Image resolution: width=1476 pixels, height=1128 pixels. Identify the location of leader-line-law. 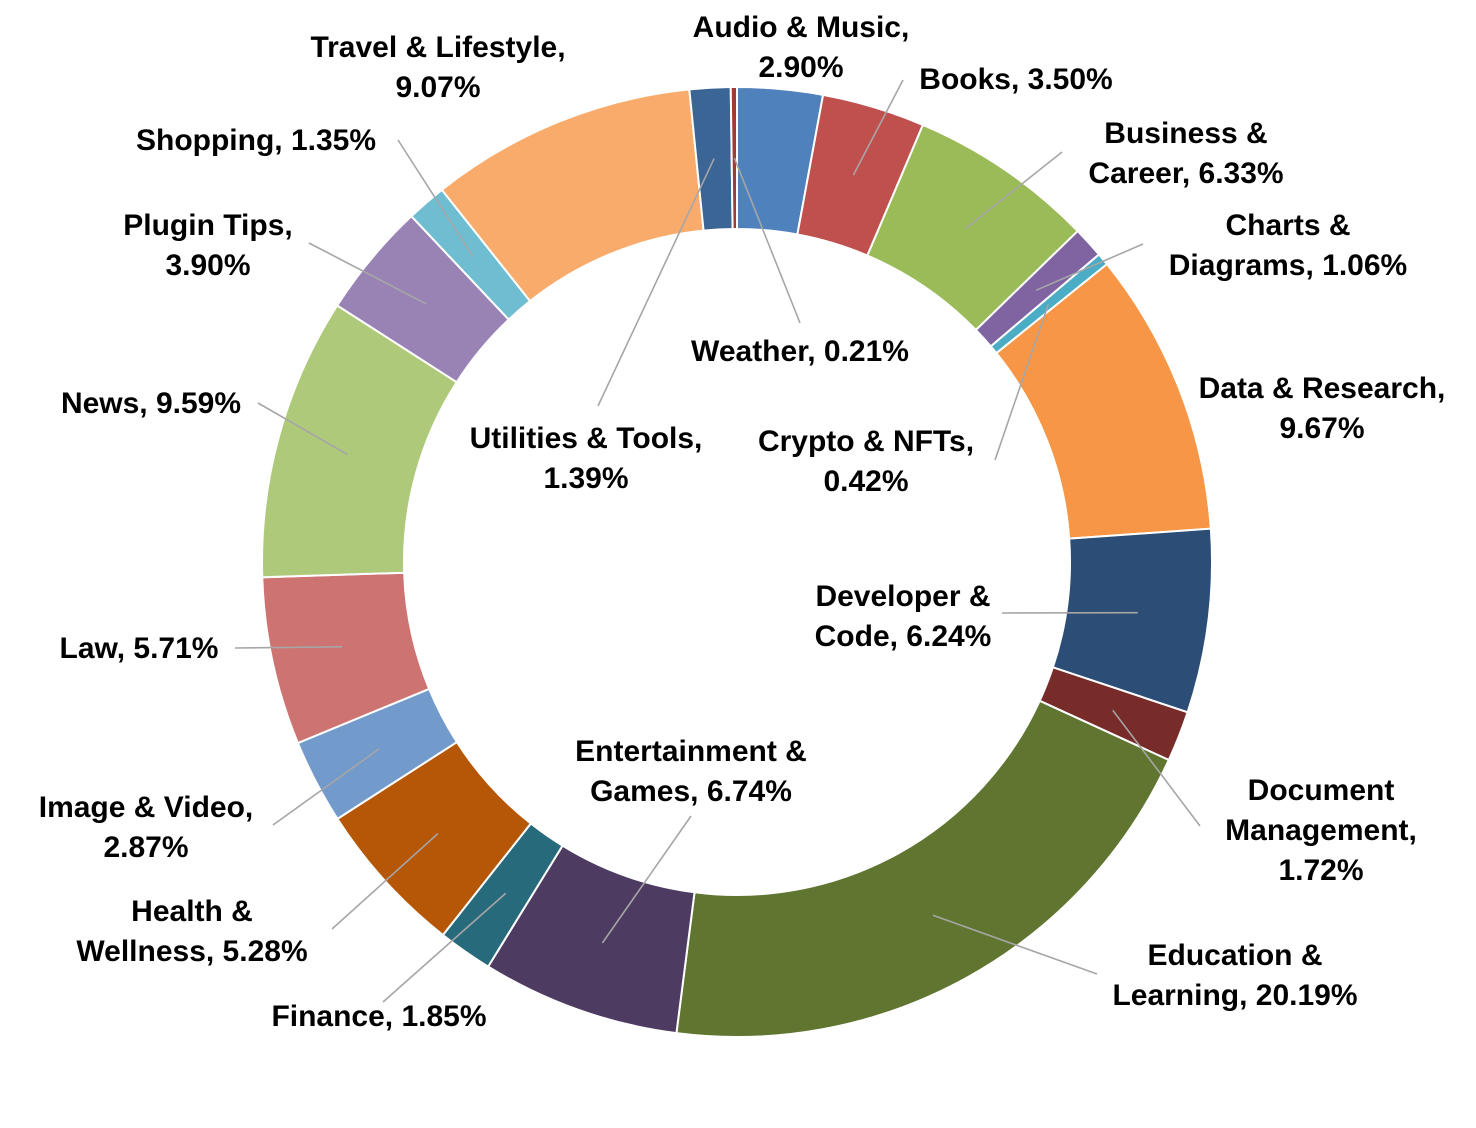
(288, 647).